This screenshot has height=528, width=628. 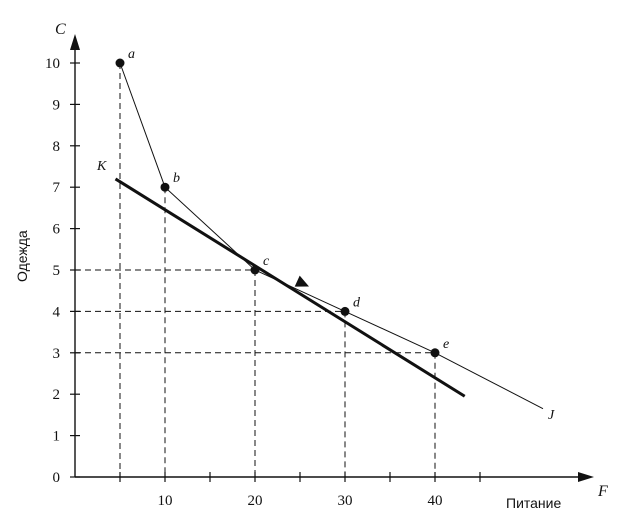 What do you see at coordinates (345, 501) in the screenshot?
I see `x-tick-label: 30` at bounding box center [345, 501].